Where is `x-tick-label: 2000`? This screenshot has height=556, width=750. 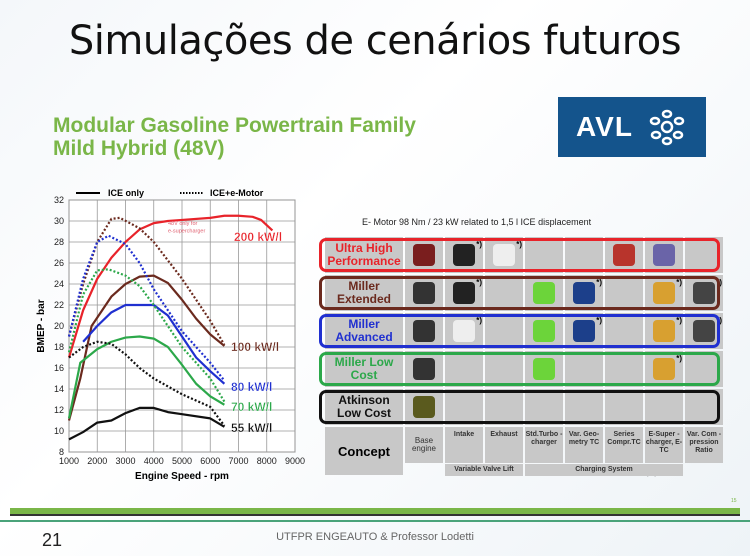 x-tick-label: 2000 is located at coordinates (97, 461).